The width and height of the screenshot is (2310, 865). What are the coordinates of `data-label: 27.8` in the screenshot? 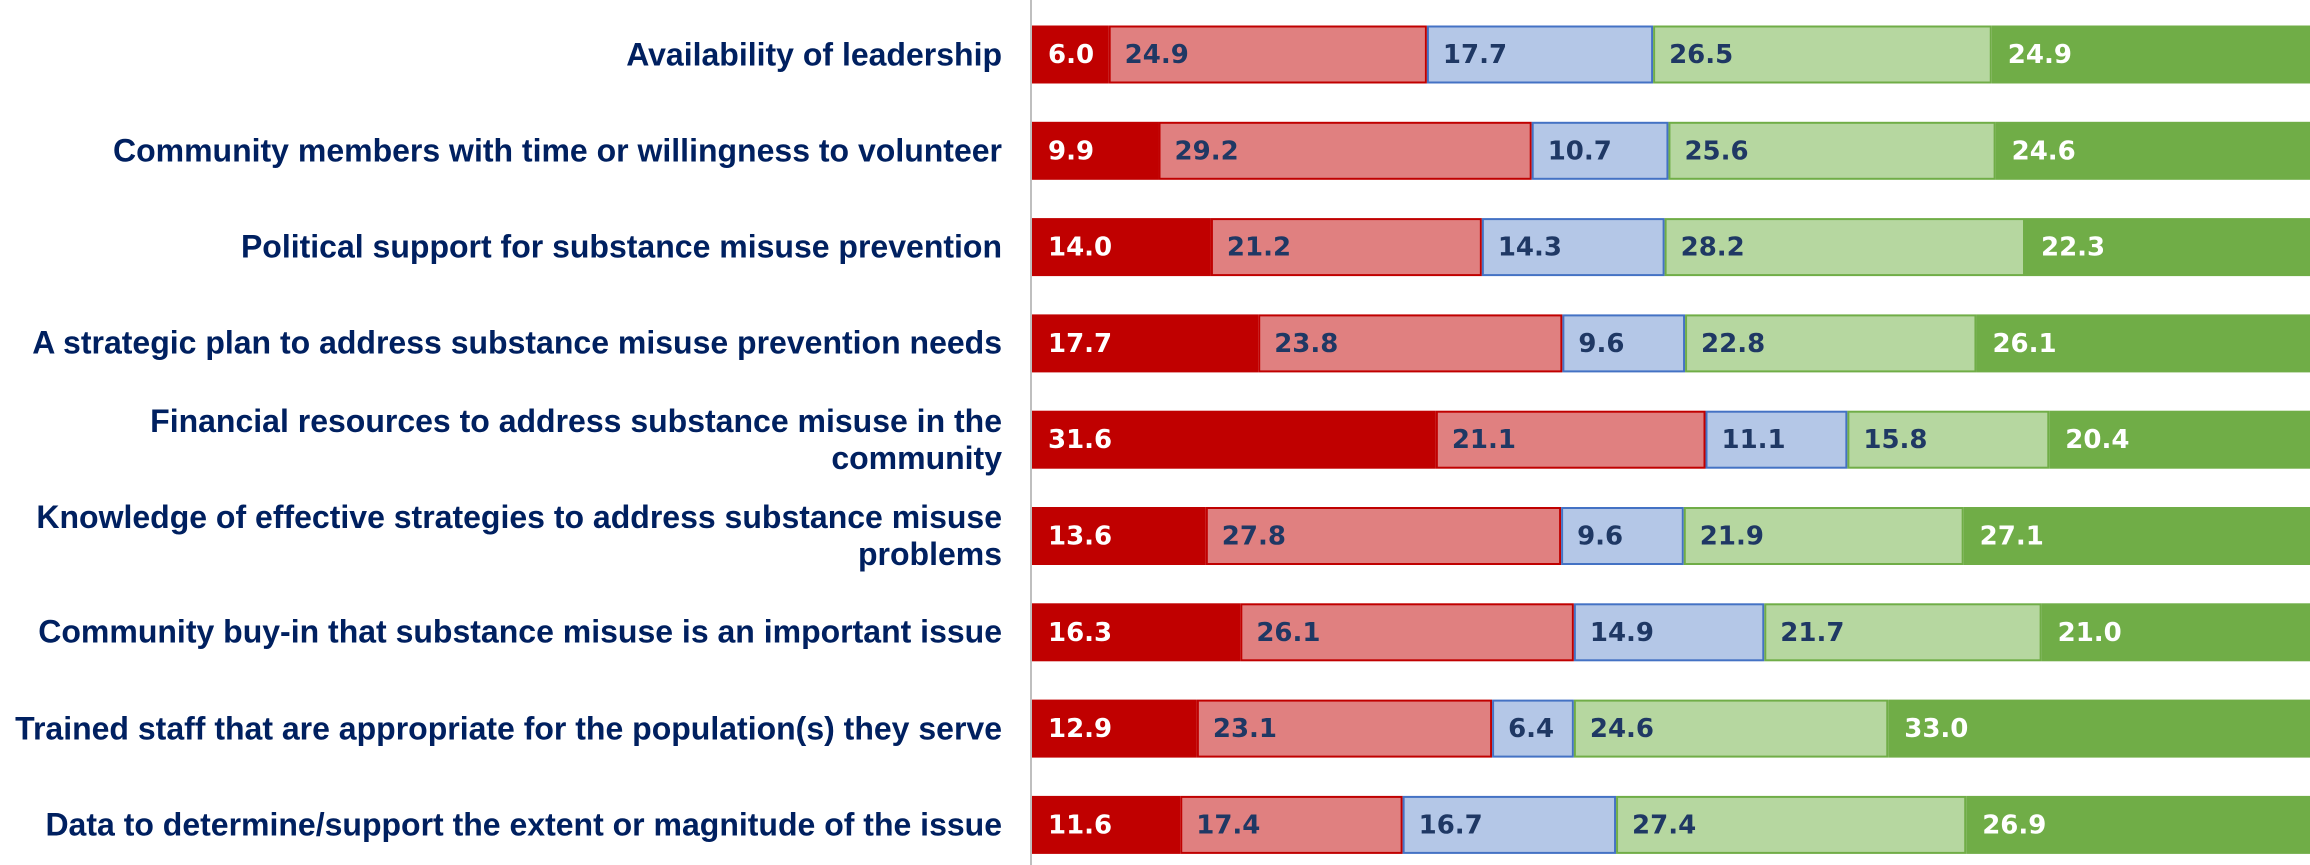 It's located at (1254, 537).